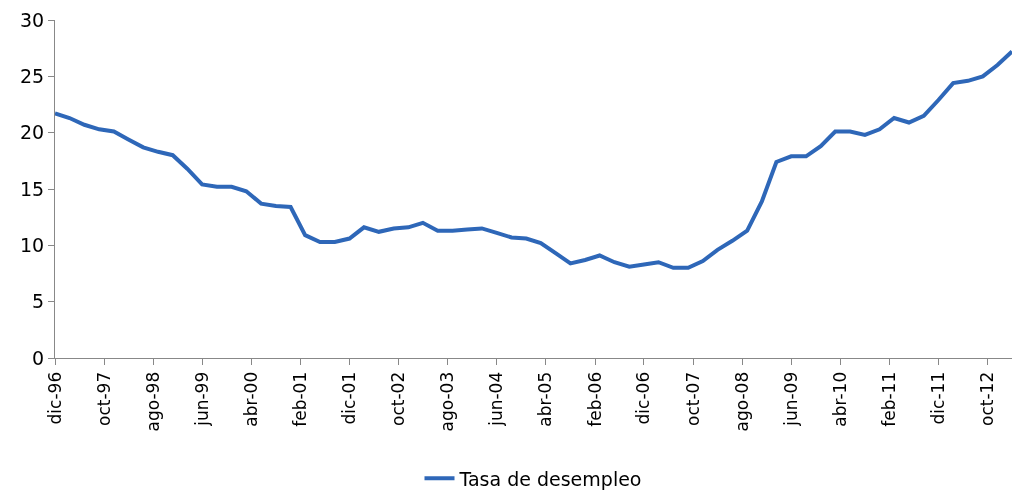  What do you see at coordinates (545, 399) in the screenshot?
I see `x-tick-label: abr-05` at bounding box center [545, 399].